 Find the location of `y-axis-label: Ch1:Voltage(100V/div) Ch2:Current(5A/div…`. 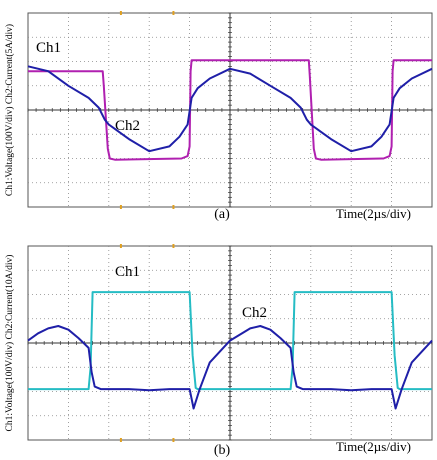

y-axis-label: Ch1:Voltage(100V/div) Ch2:Current(5A/div… is located at coordinates (9, 110).